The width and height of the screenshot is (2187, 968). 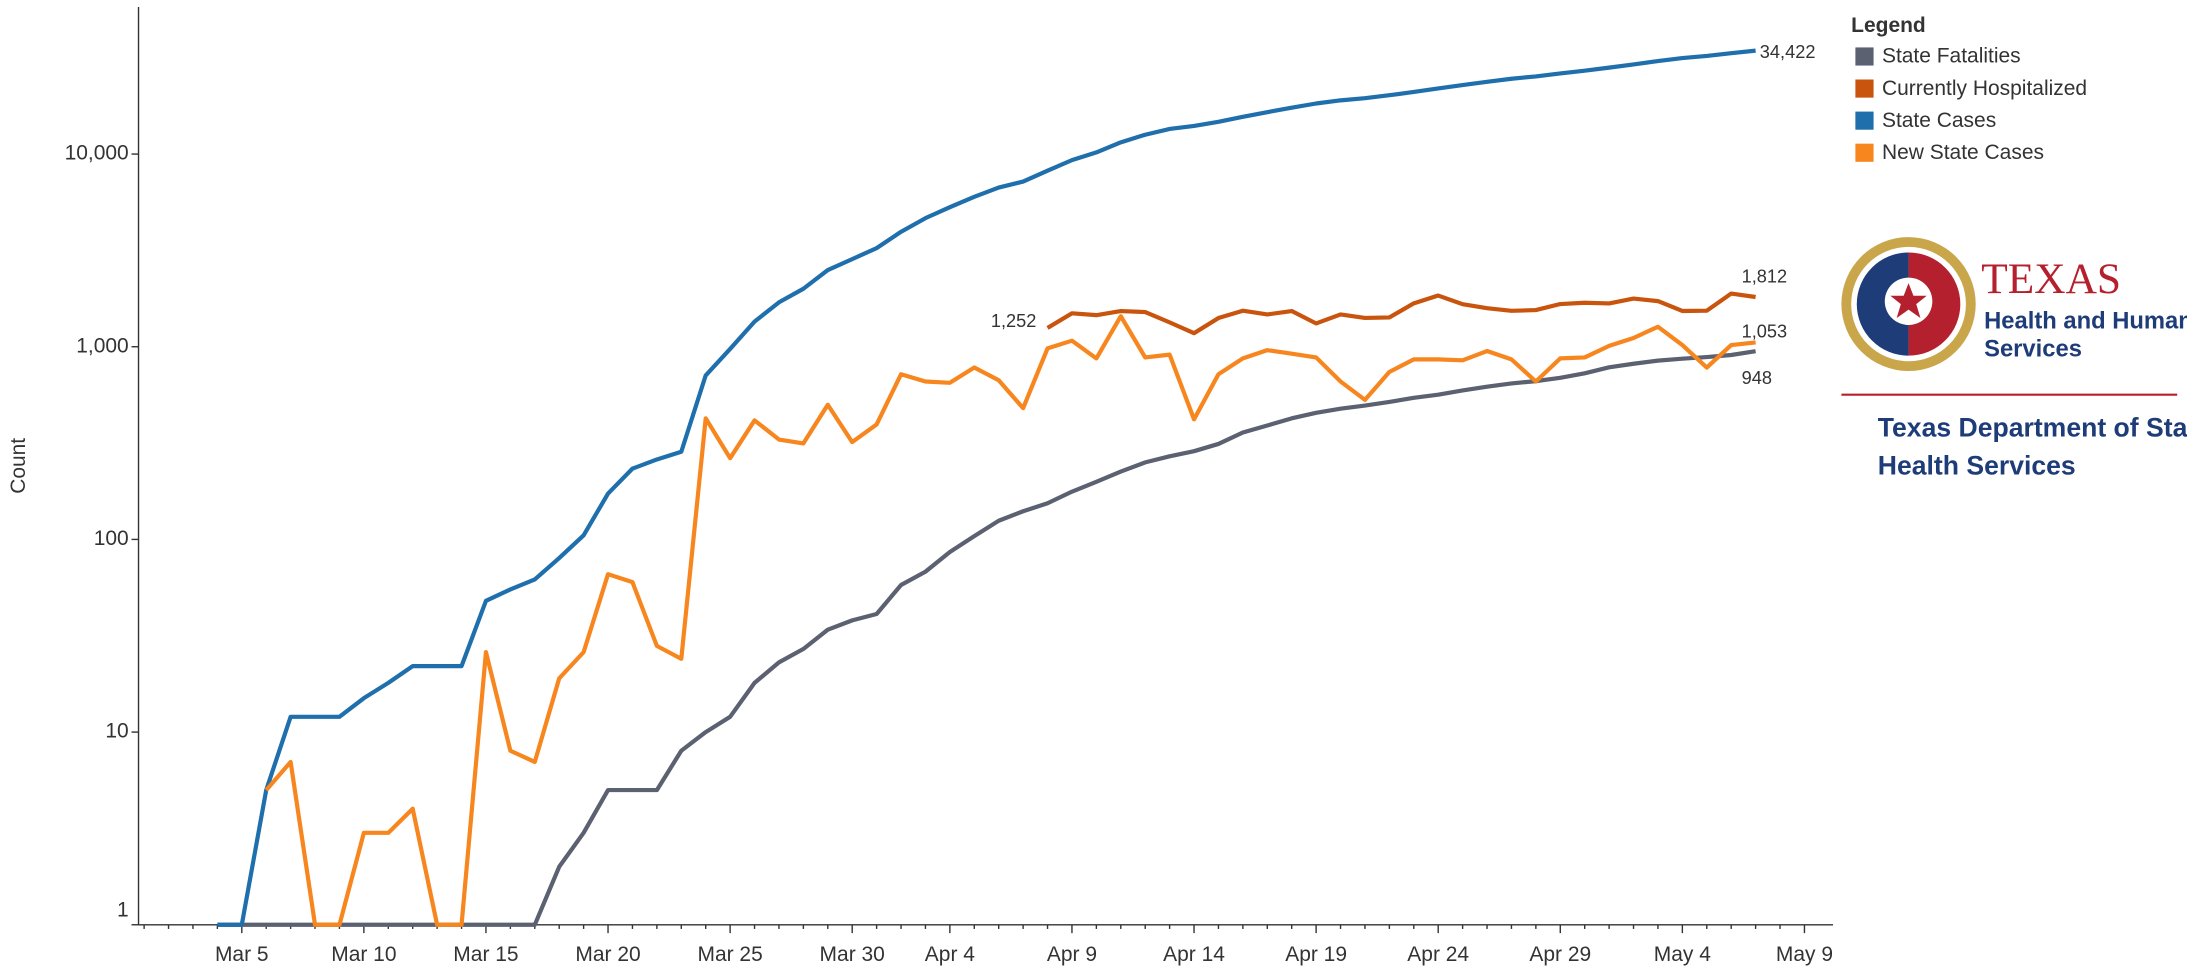 What do you see at coordinates (1765, 331) in the screenshot?
I see `data-label: 1,053` at bounding box center [1765, 331].